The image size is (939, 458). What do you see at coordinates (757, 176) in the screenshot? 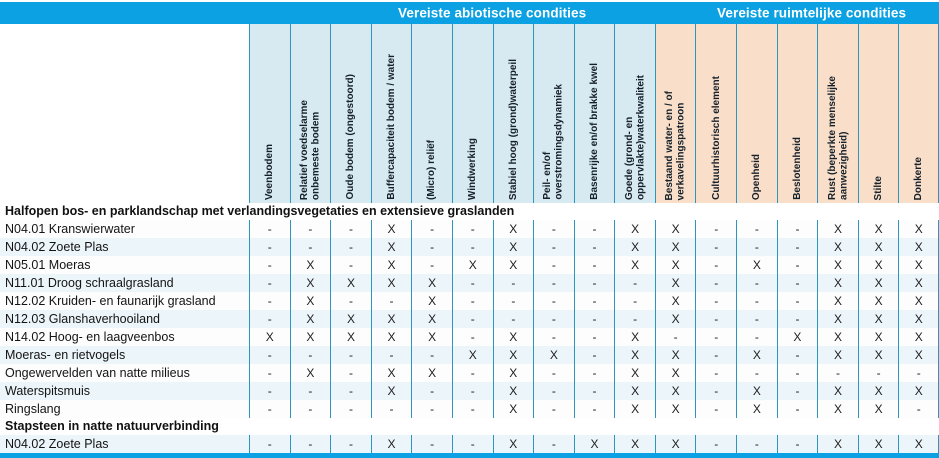
I see `column-header-label: Openheid` at bounding box center [757, 176].